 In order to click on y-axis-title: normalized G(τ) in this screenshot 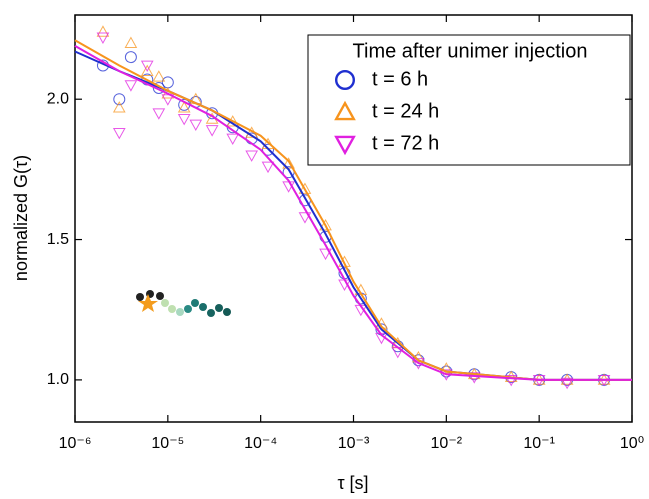, I will do `click(21, 218)`.